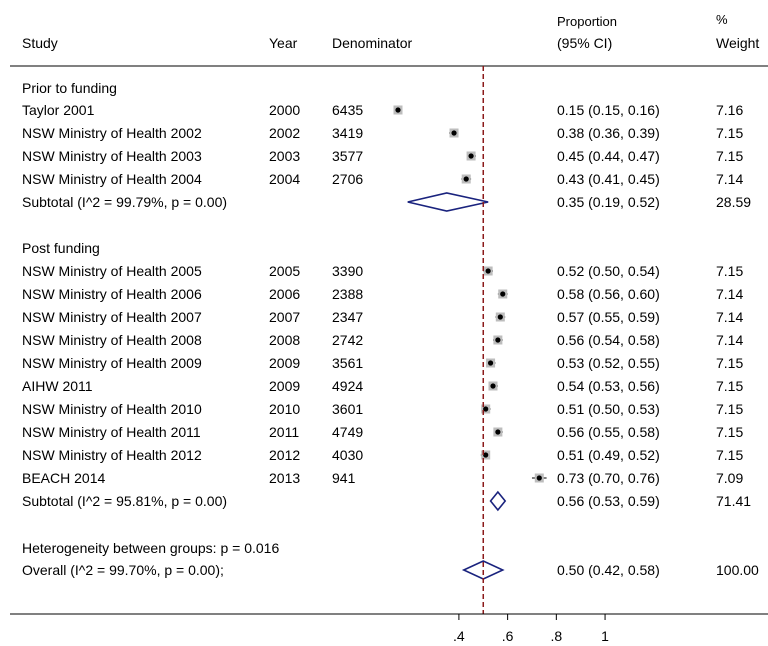  What do you see at coordinates (284, 294) in the screenshot?
I see `study-year: 2006` at bounding box center [284, 294].